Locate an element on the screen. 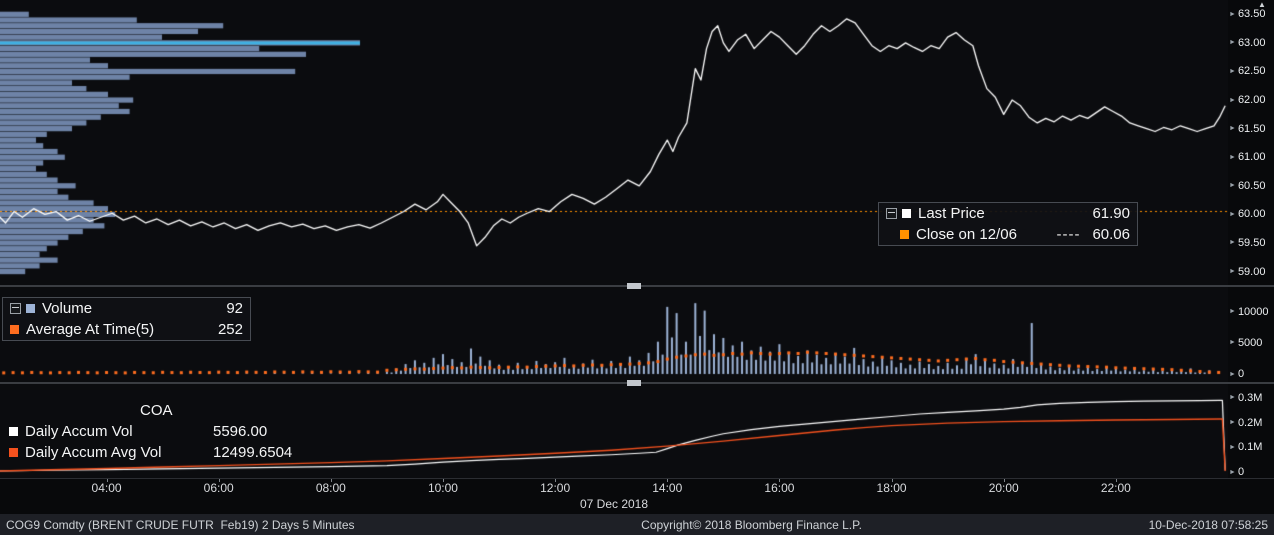 This screenshot has width=1274, height=535. legend-row-daily-accum-vol: Daily Accum Vol 5596.00 is located at coordinates (163, 431).